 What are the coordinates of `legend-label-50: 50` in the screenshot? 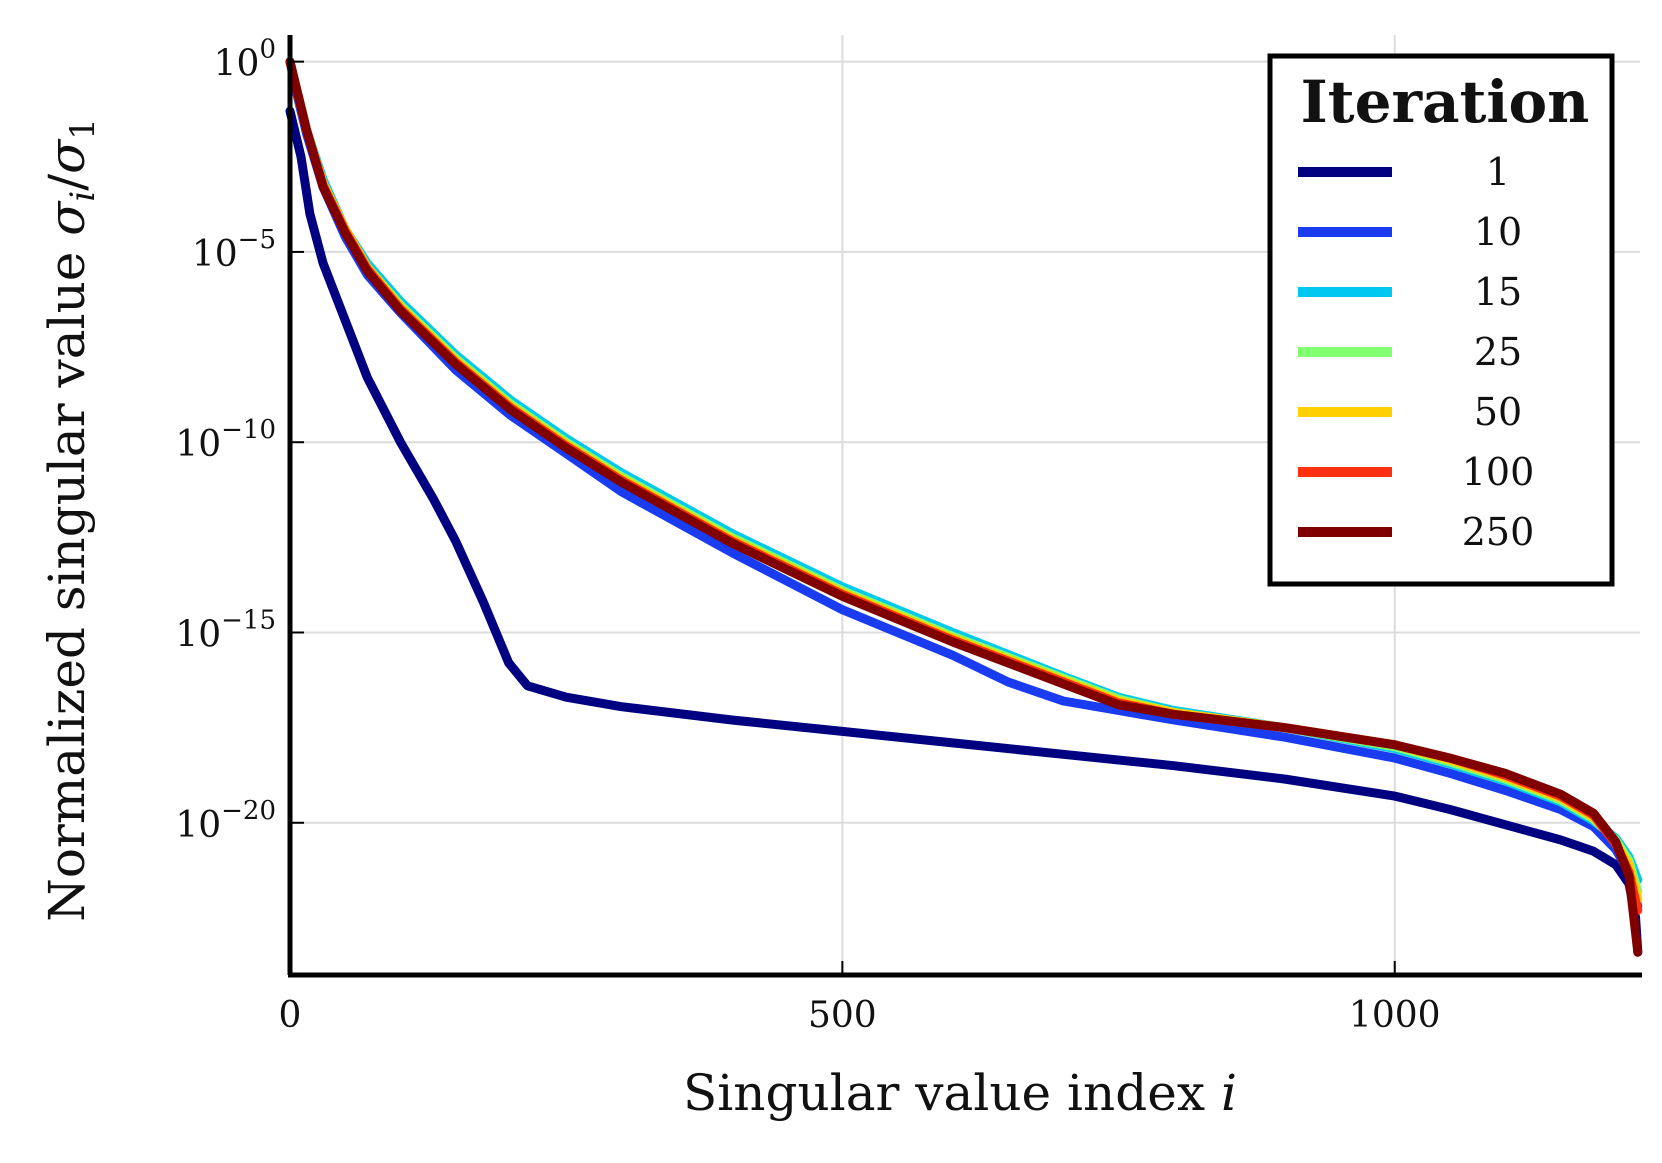 It's located at (1498, 412).